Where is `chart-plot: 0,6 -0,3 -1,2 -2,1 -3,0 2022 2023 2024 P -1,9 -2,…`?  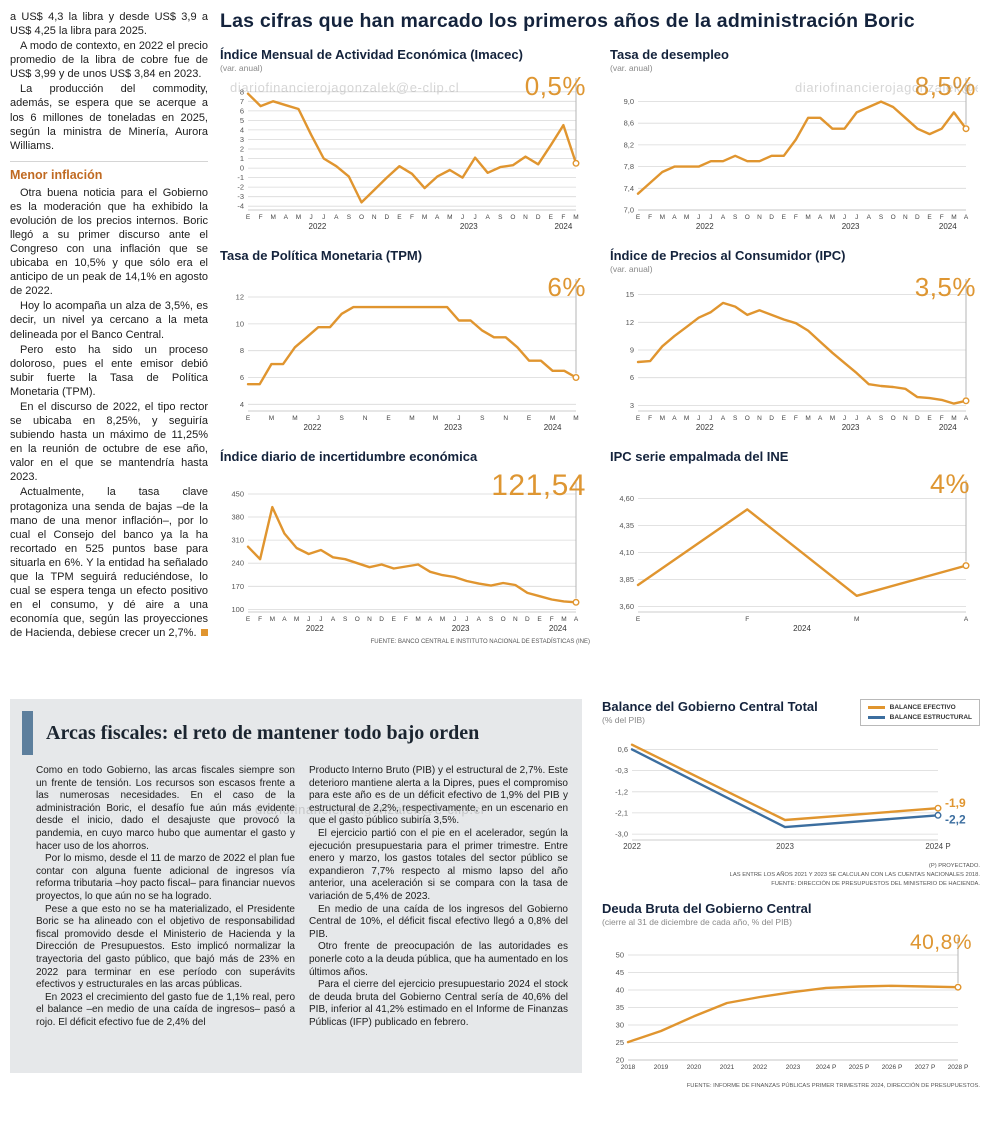 chart-plot: 0,6 -0,3 -1,2 -2,1 -3,0 2022 2023 2024 P -1,9 -2,… is located at coordinates (791, 794).